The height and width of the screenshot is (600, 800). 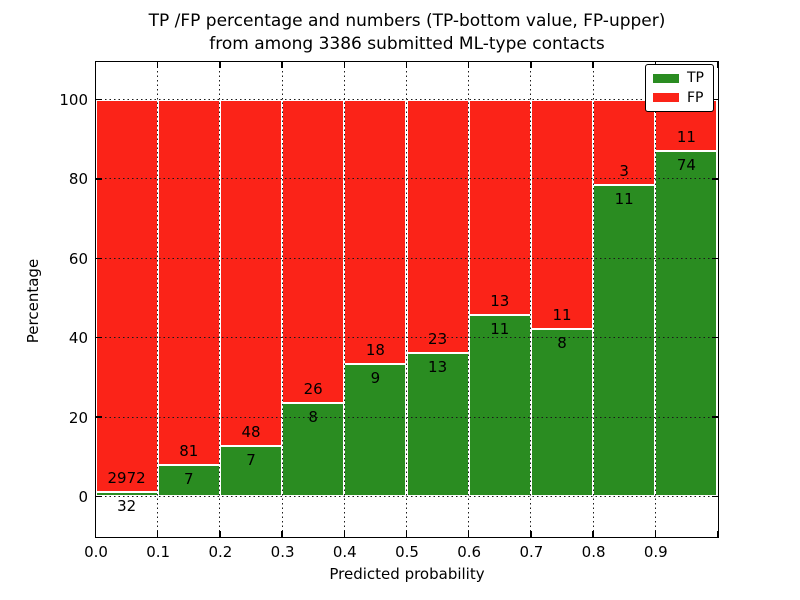 What do you see at coordinates (220, 552) in the screenshot?
I see `x-tick-label: 0.2` at bounding box center [220, 552].